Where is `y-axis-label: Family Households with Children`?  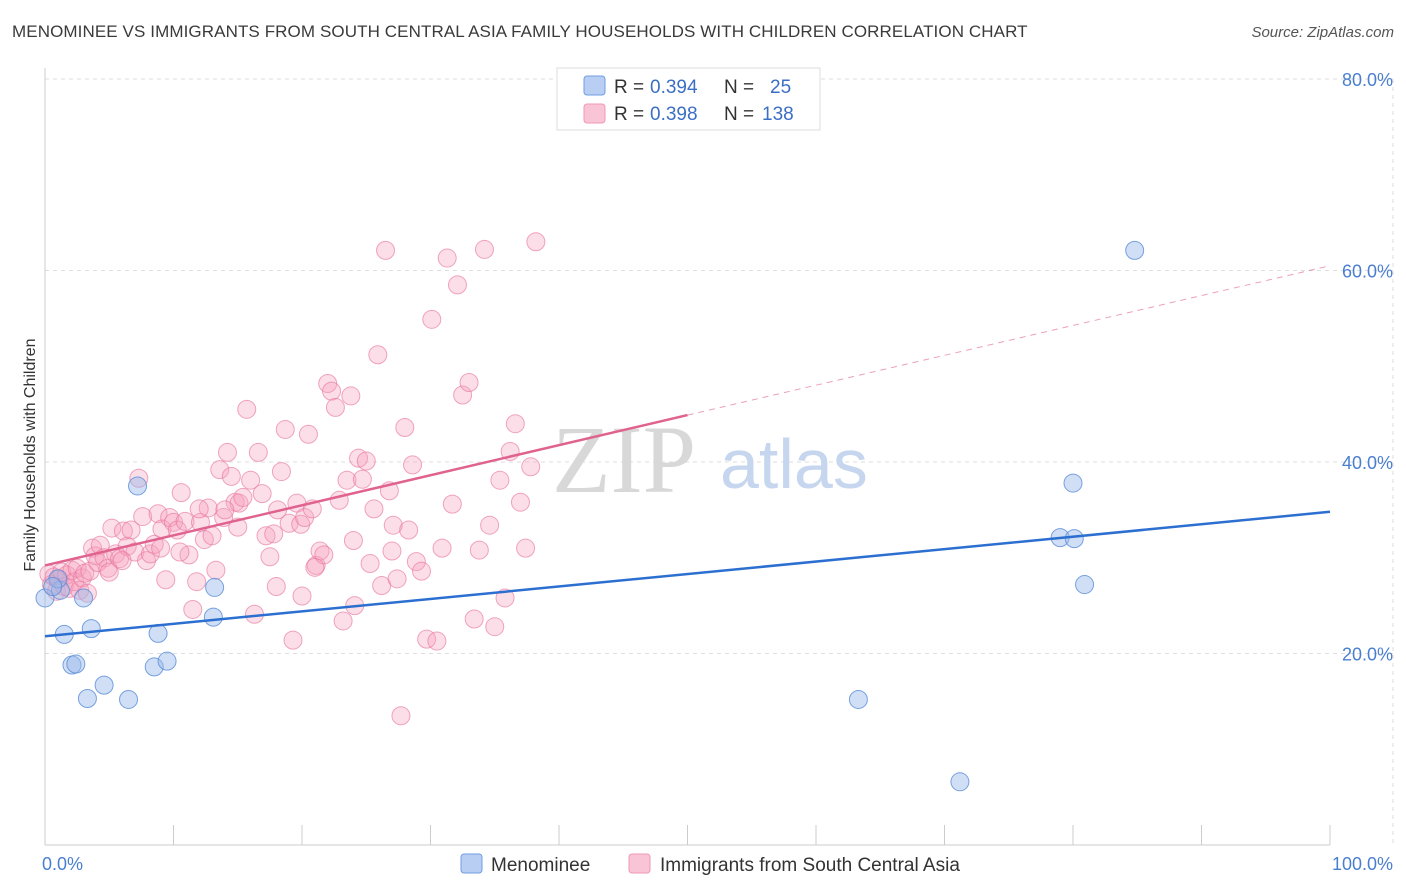 y-axis-label: Family Households with Children is located at coordinates (30, 455).